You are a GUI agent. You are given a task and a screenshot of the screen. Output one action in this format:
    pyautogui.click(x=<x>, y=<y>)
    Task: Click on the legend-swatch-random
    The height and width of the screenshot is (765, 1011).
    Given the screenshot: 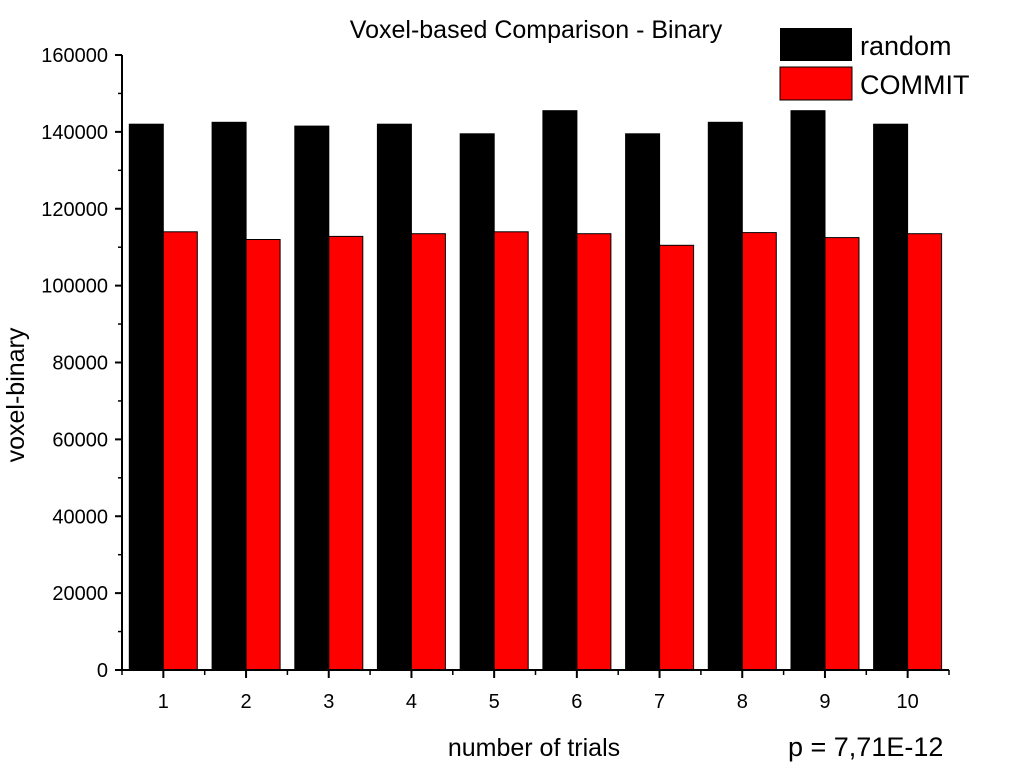 What is the action you would take?
    pyautogui.click(x=816, y=44)
    